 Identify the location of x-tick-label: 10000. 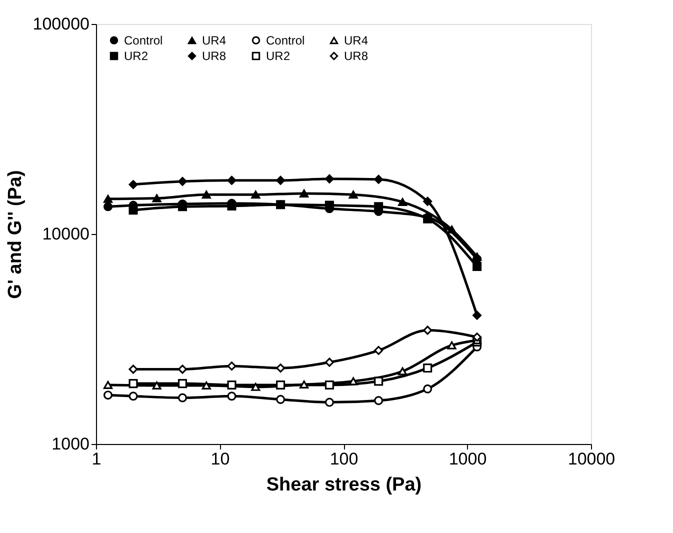
(592, 459).